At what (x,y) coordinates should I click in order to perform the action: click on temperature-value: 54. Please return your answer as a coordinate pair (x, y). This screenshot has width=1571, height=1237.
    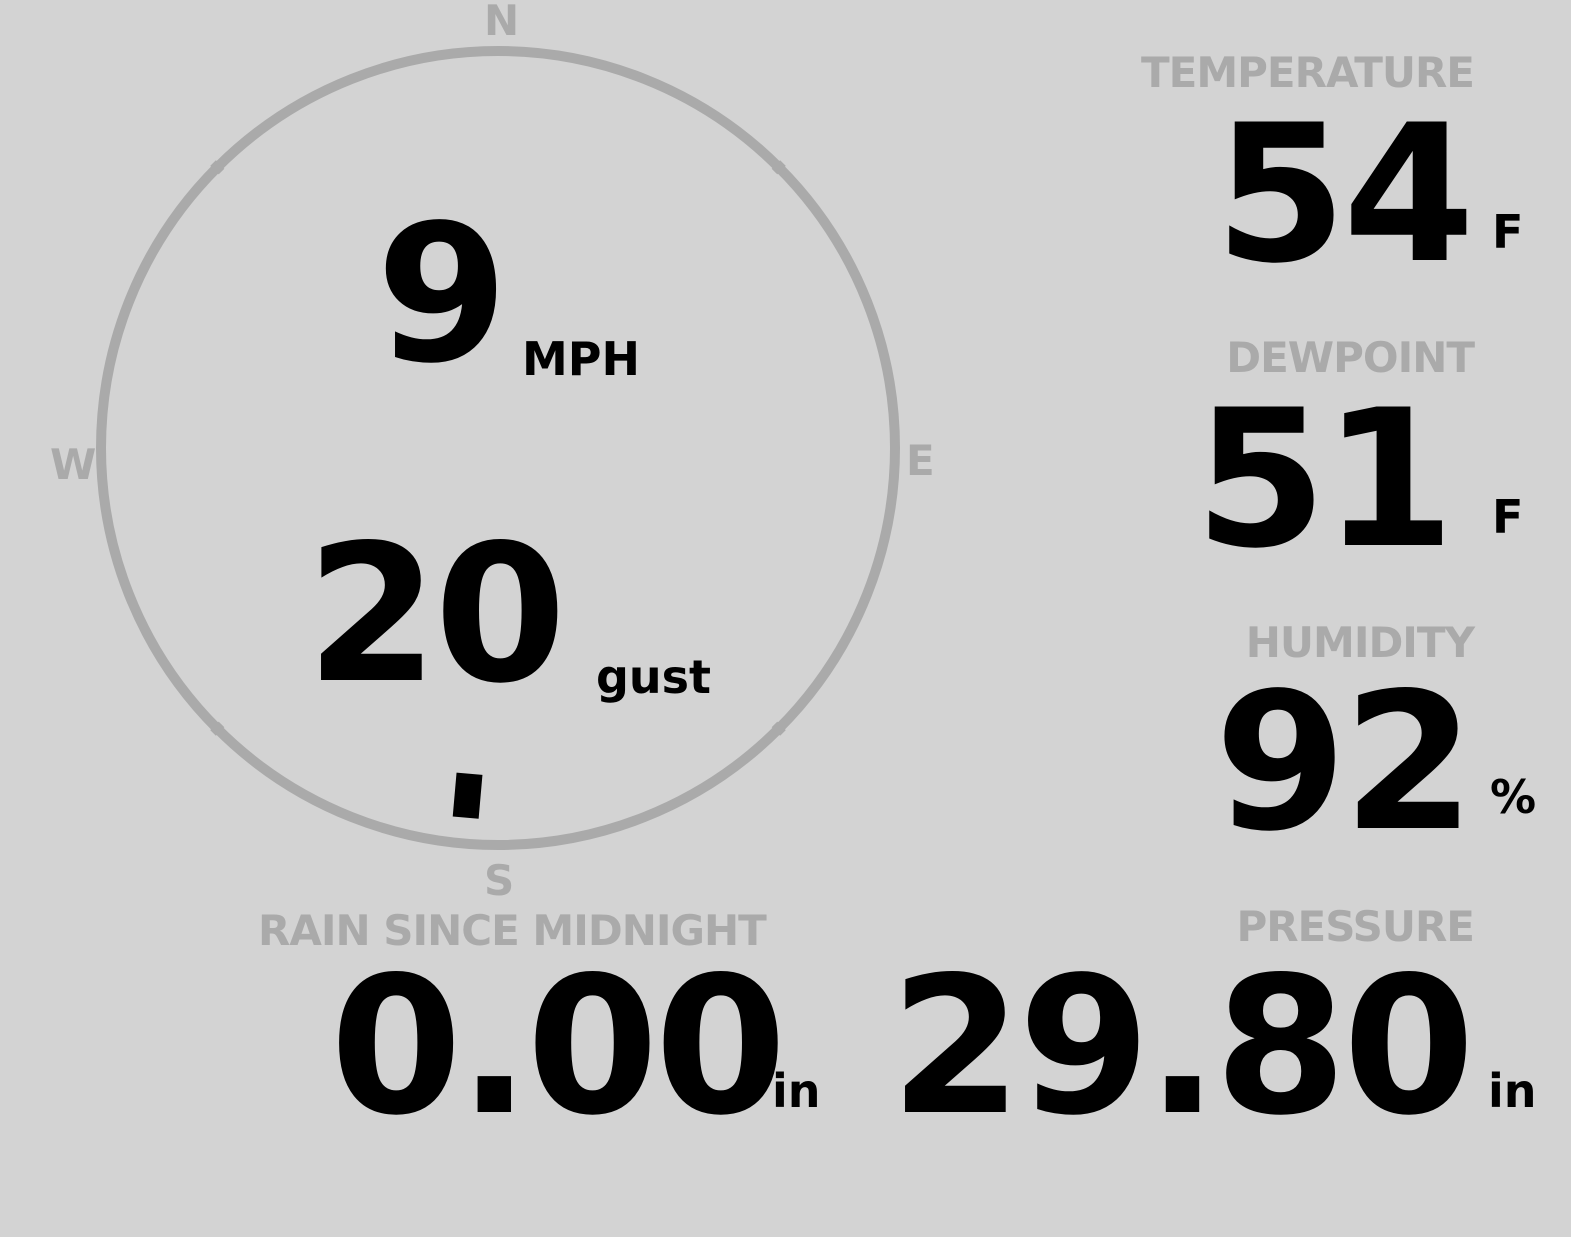
    Looking at the image, I should click on (1344, 194).